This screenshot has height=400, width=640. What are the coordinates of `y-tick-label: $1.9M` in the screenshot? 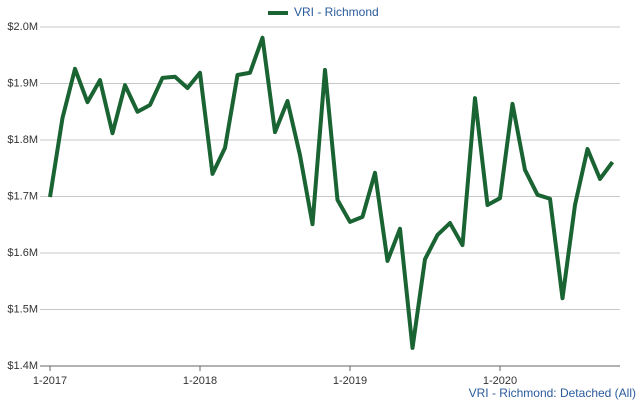 It's located at (22, 83).